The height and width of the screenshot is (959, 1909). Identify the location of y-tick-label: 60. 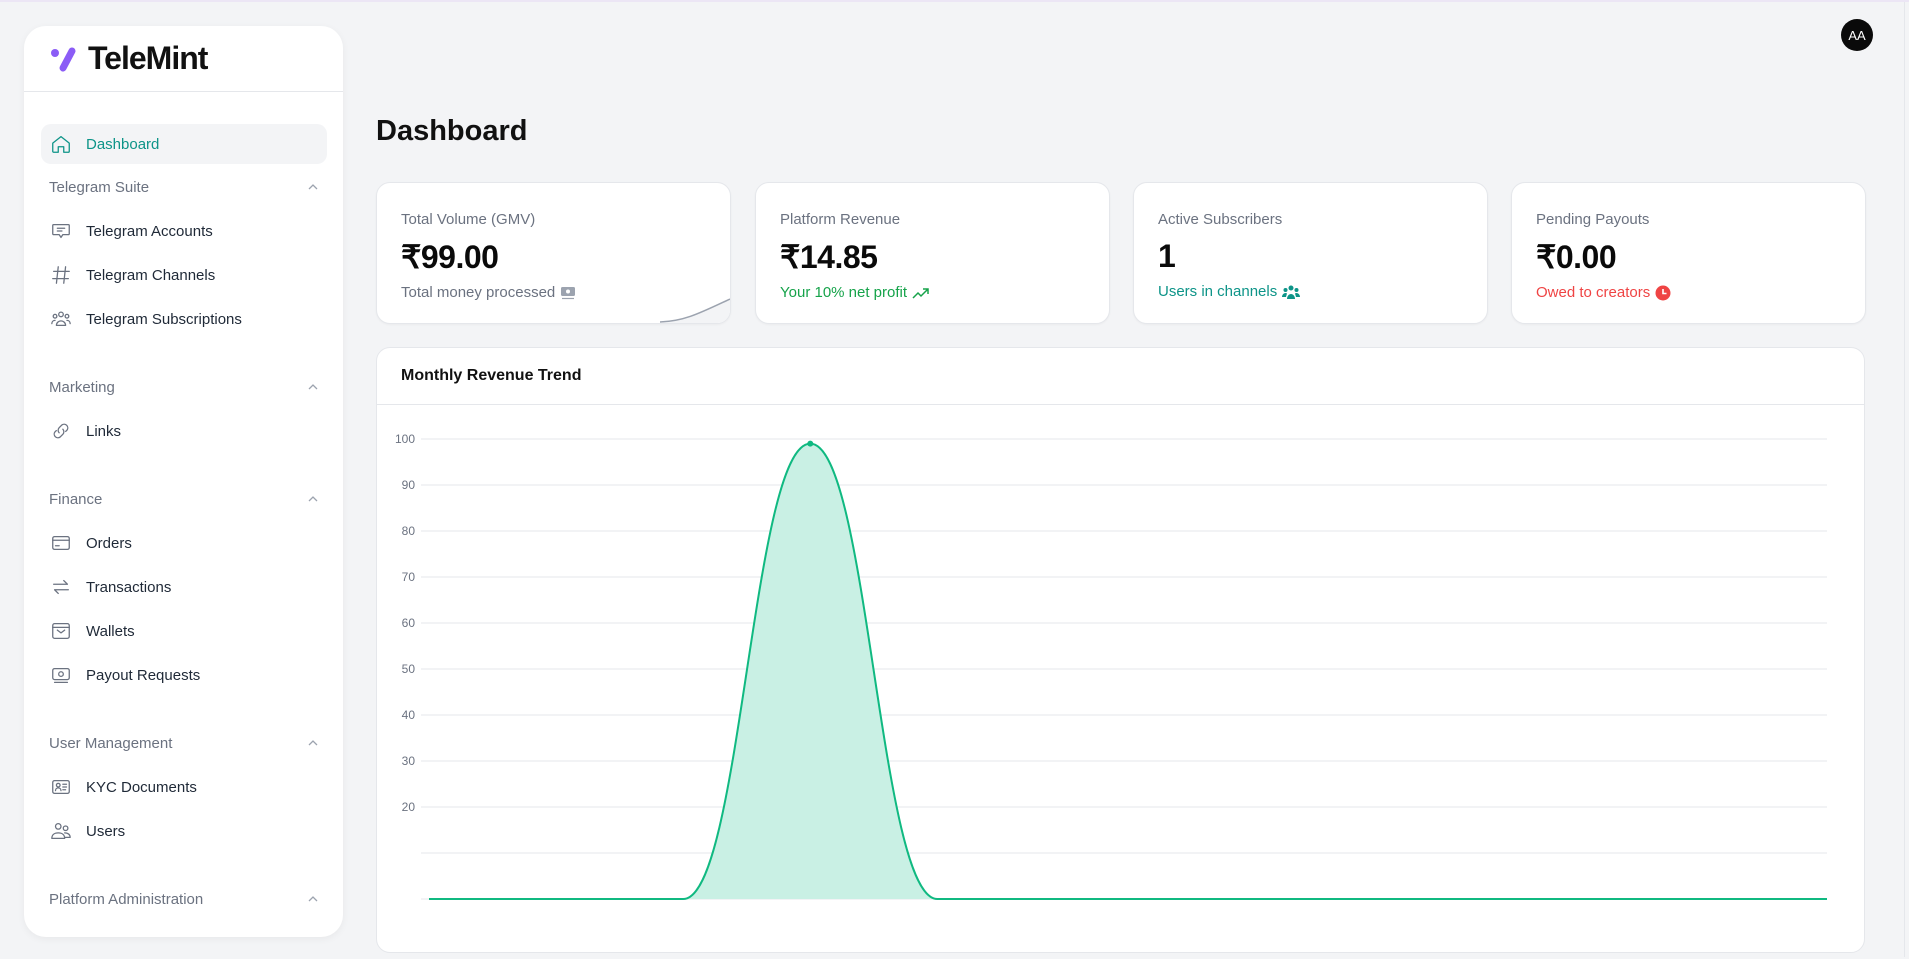
(409, 623).